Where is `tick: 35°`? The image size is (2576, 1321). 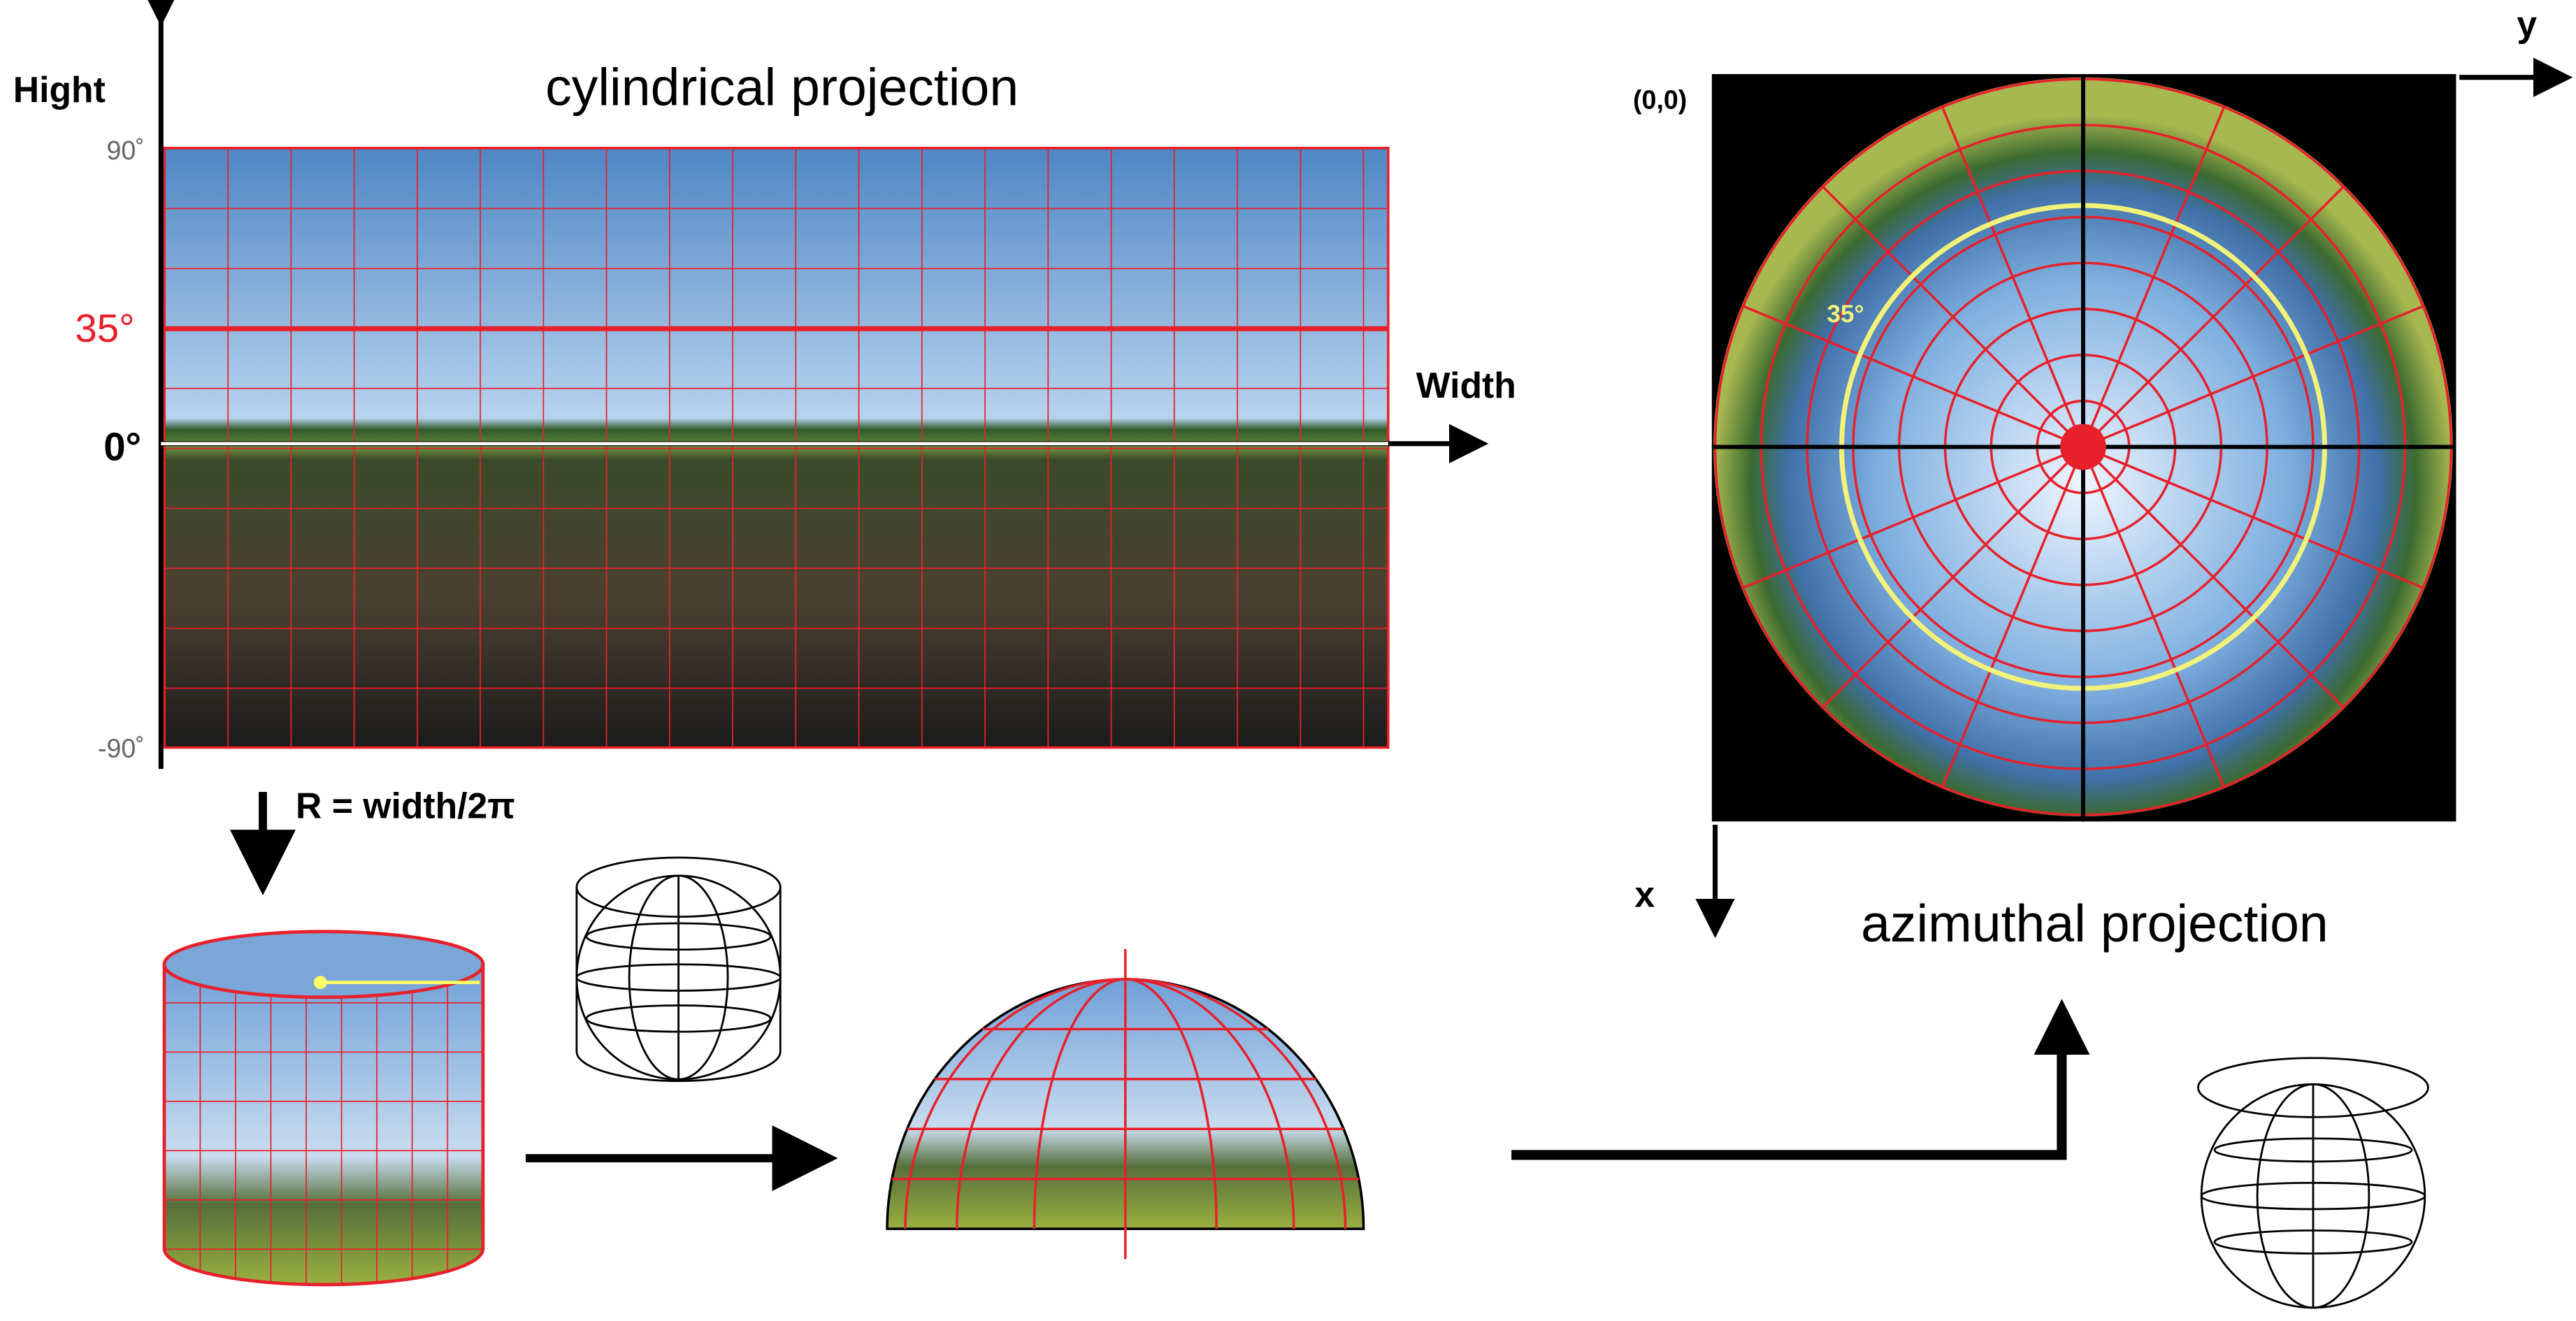 tick: 35° is located at coordinates (104, 328).